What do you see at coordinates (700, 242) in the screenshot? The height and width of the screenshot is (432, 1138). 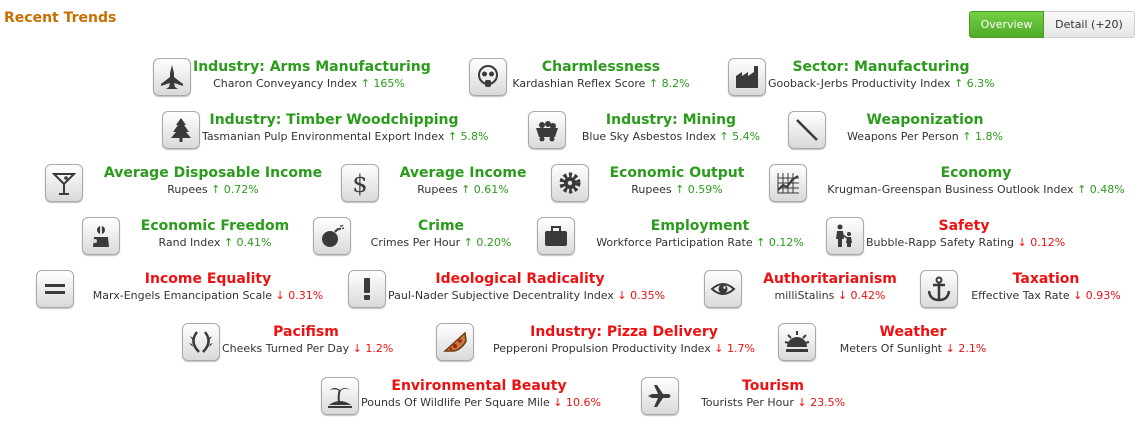 I see `trend-subtitle: Workforce Participation Rate ↑ 0.12%` at bounding box center [700, 242].